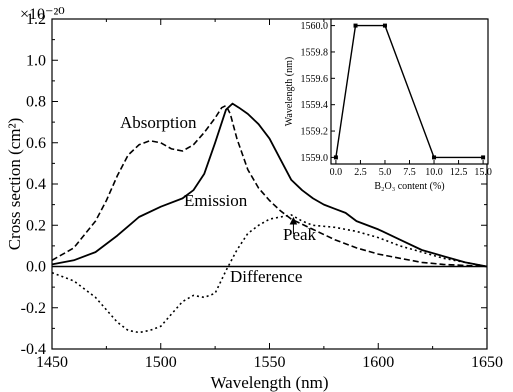  Describe the element at coordinates (459, 172) in the screenshot. I see `inset-x-tick-label: 12.5` at that location.